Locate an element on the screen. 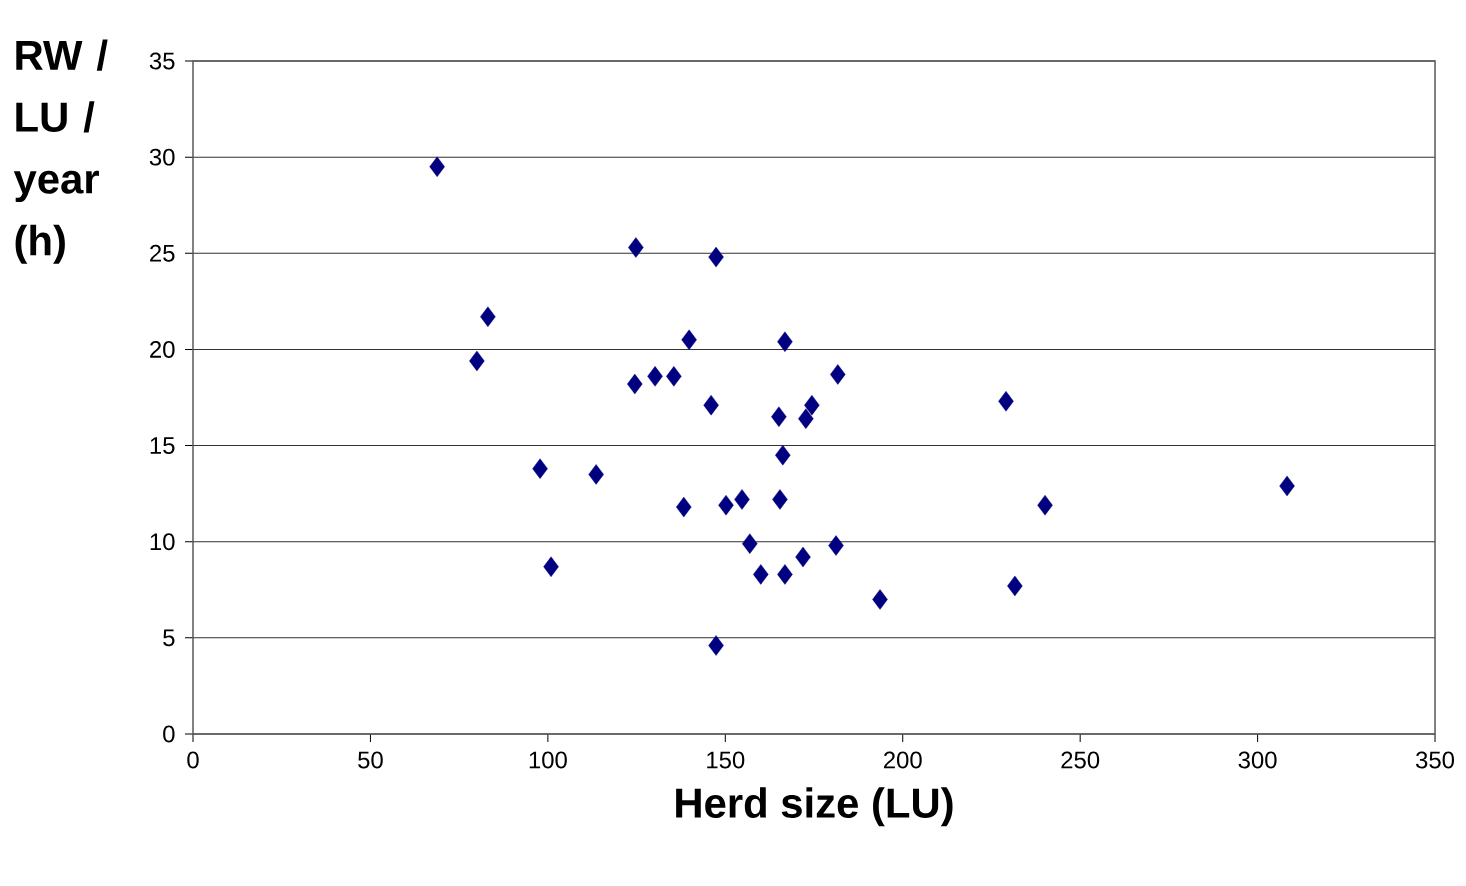 This screenshot has height=886, width=1466. y-tick-label: 30 is located at coordinates (162, 157).